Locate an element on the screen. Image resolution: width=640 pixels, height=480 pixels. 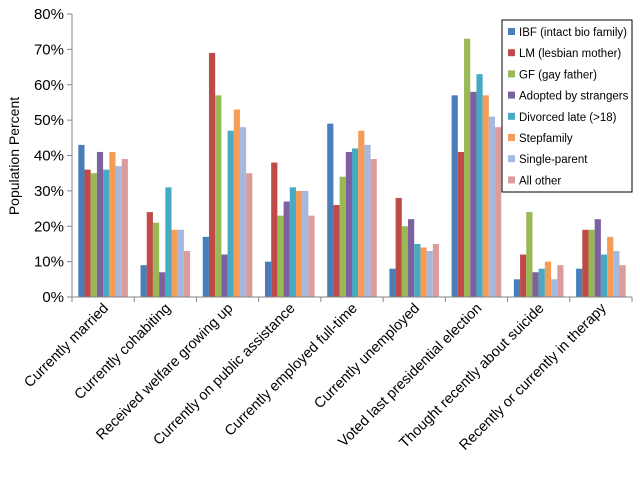
y-axis-title: Population Percent is located at coordinates (14, 156).